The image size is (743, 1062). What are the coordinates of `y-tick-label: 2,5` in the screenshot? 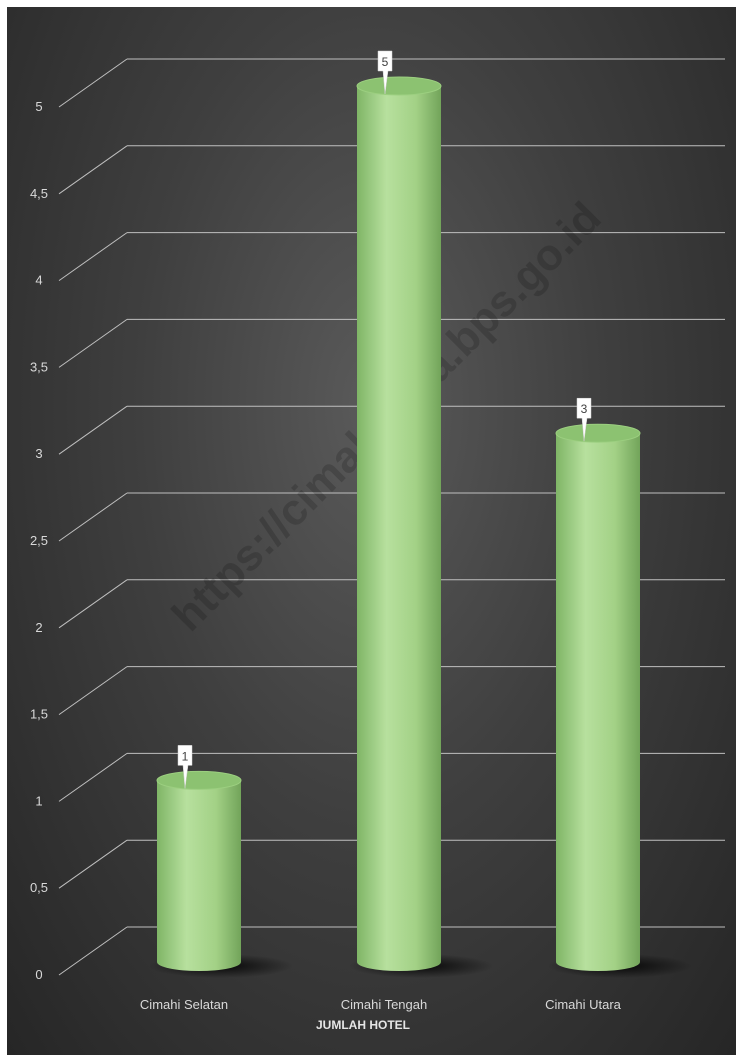 It's located at (39, 540).